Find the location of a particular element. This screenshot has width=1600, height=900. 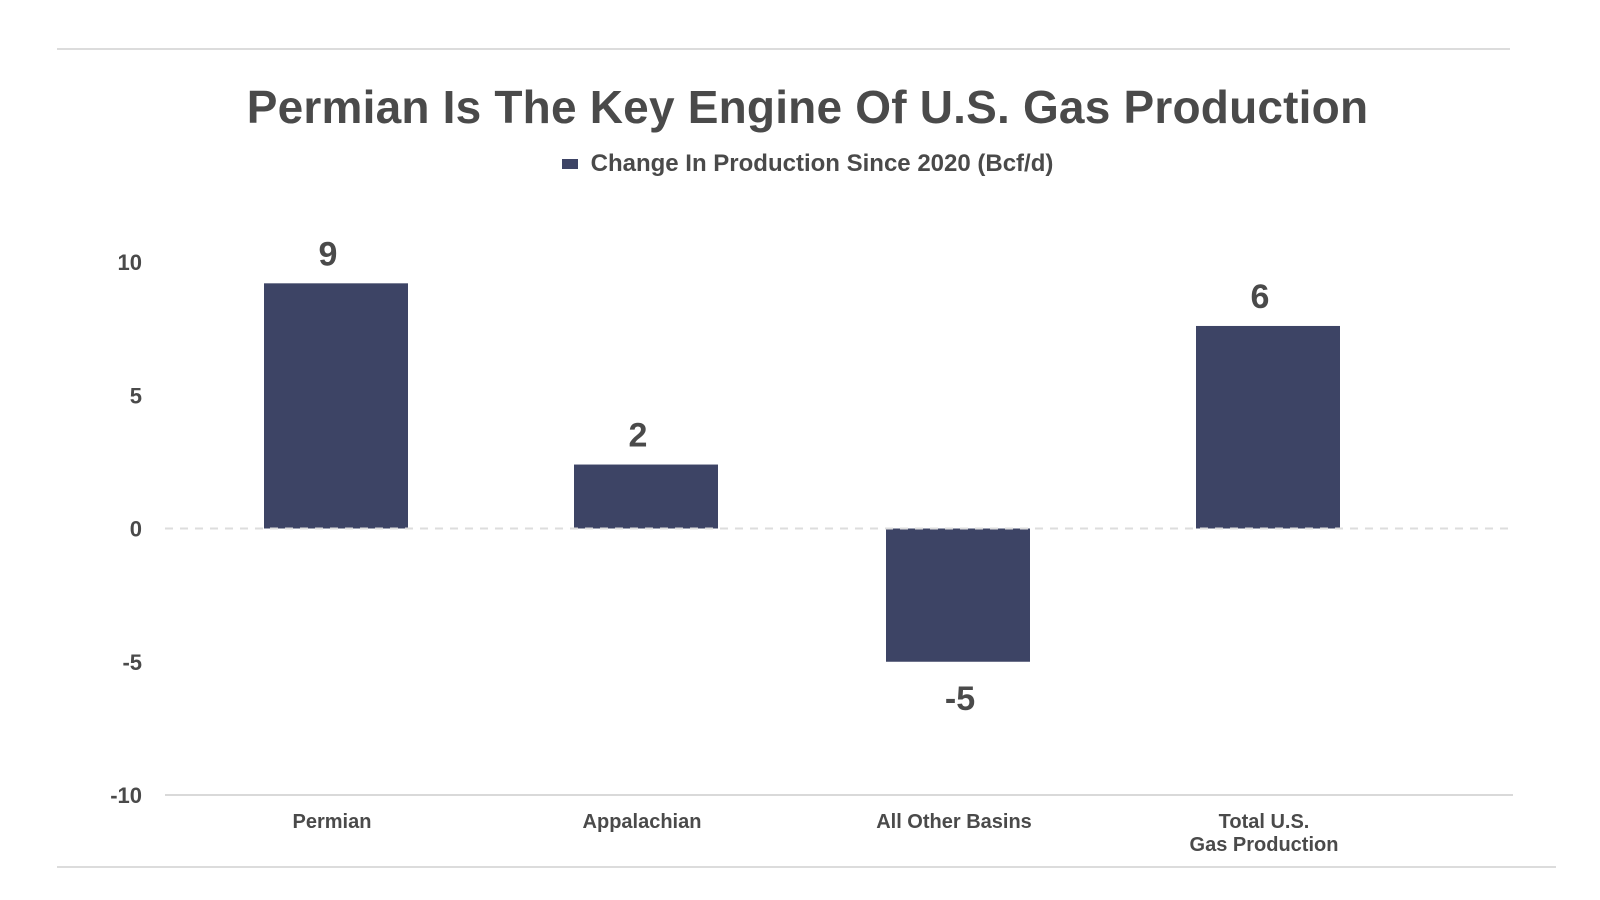

y-tick-label: 10 is located at coordinates (130, 262).